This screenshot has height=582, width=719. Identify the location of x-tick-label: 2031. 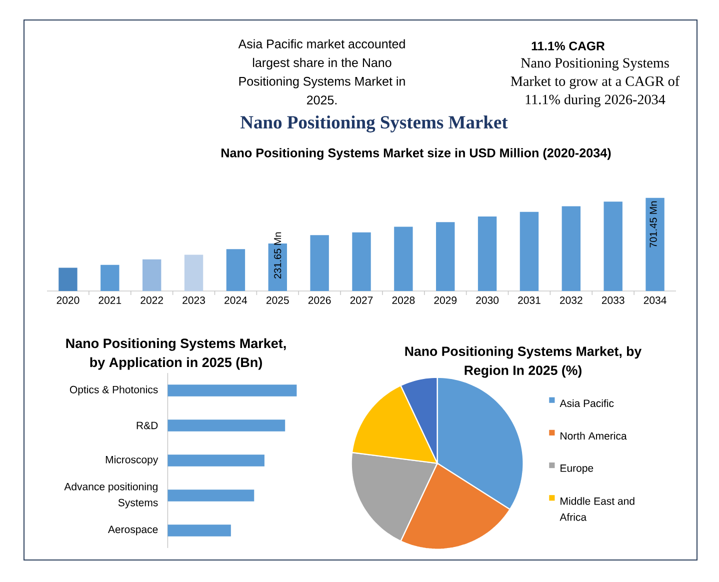
(529, 300).